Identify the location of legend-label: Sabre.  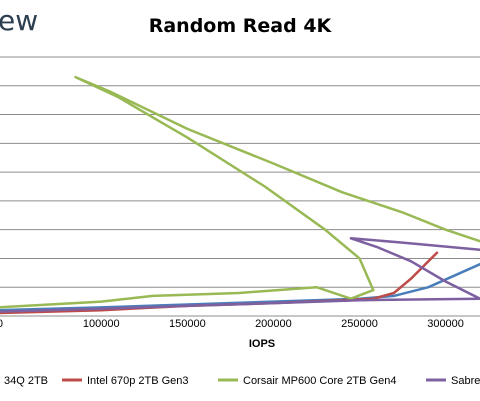
(465, 381).